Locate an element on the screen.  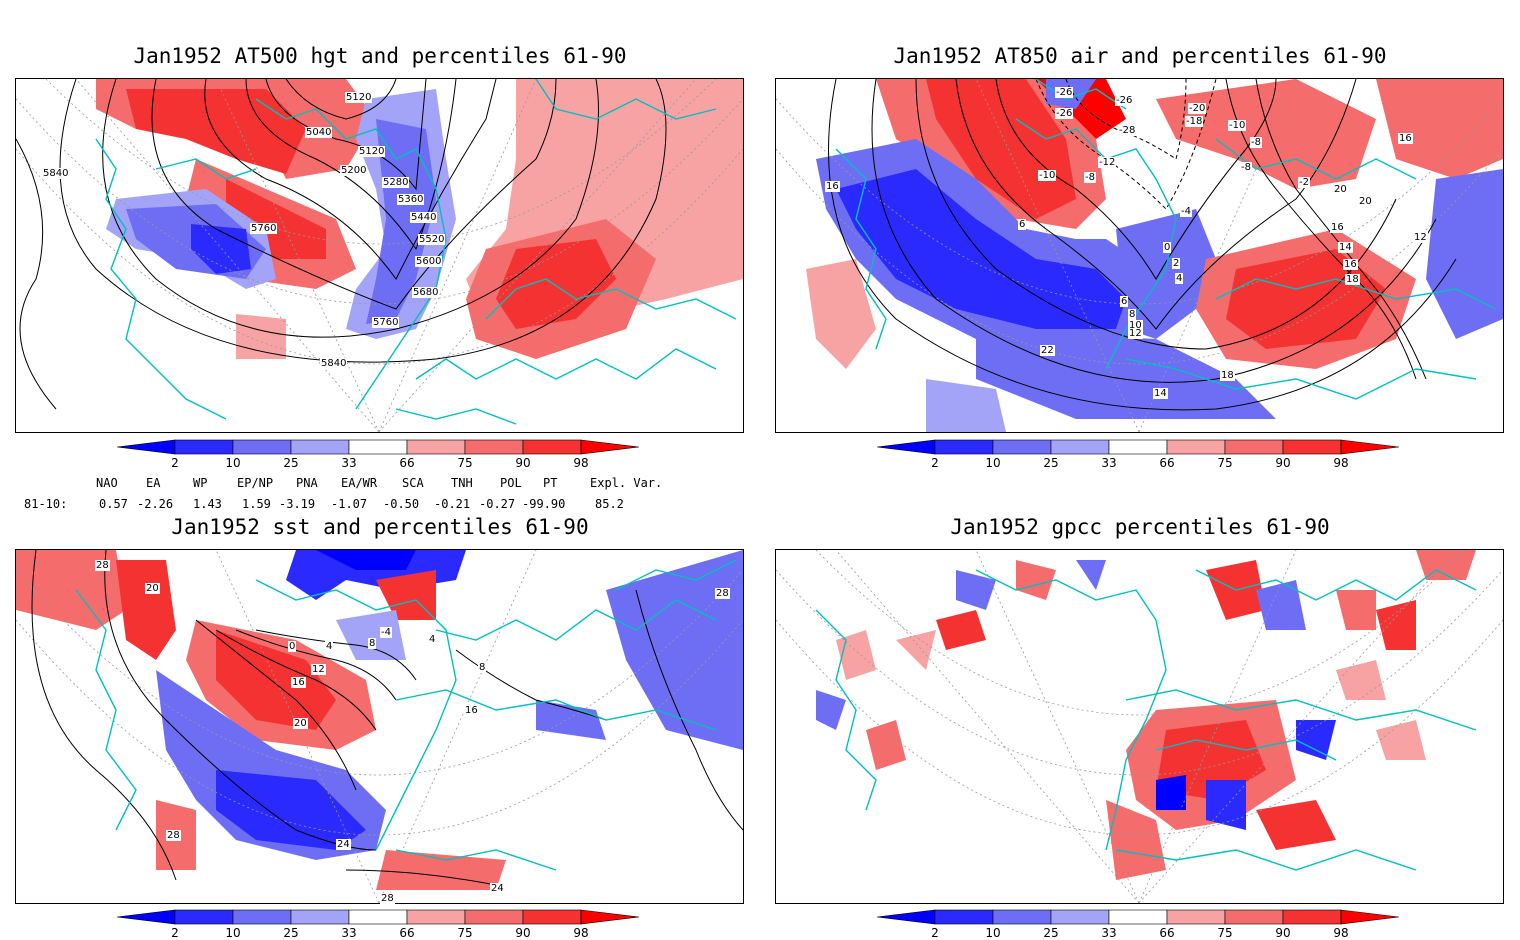
index-header-tnh: TNH is located at coordinates (462, 483).